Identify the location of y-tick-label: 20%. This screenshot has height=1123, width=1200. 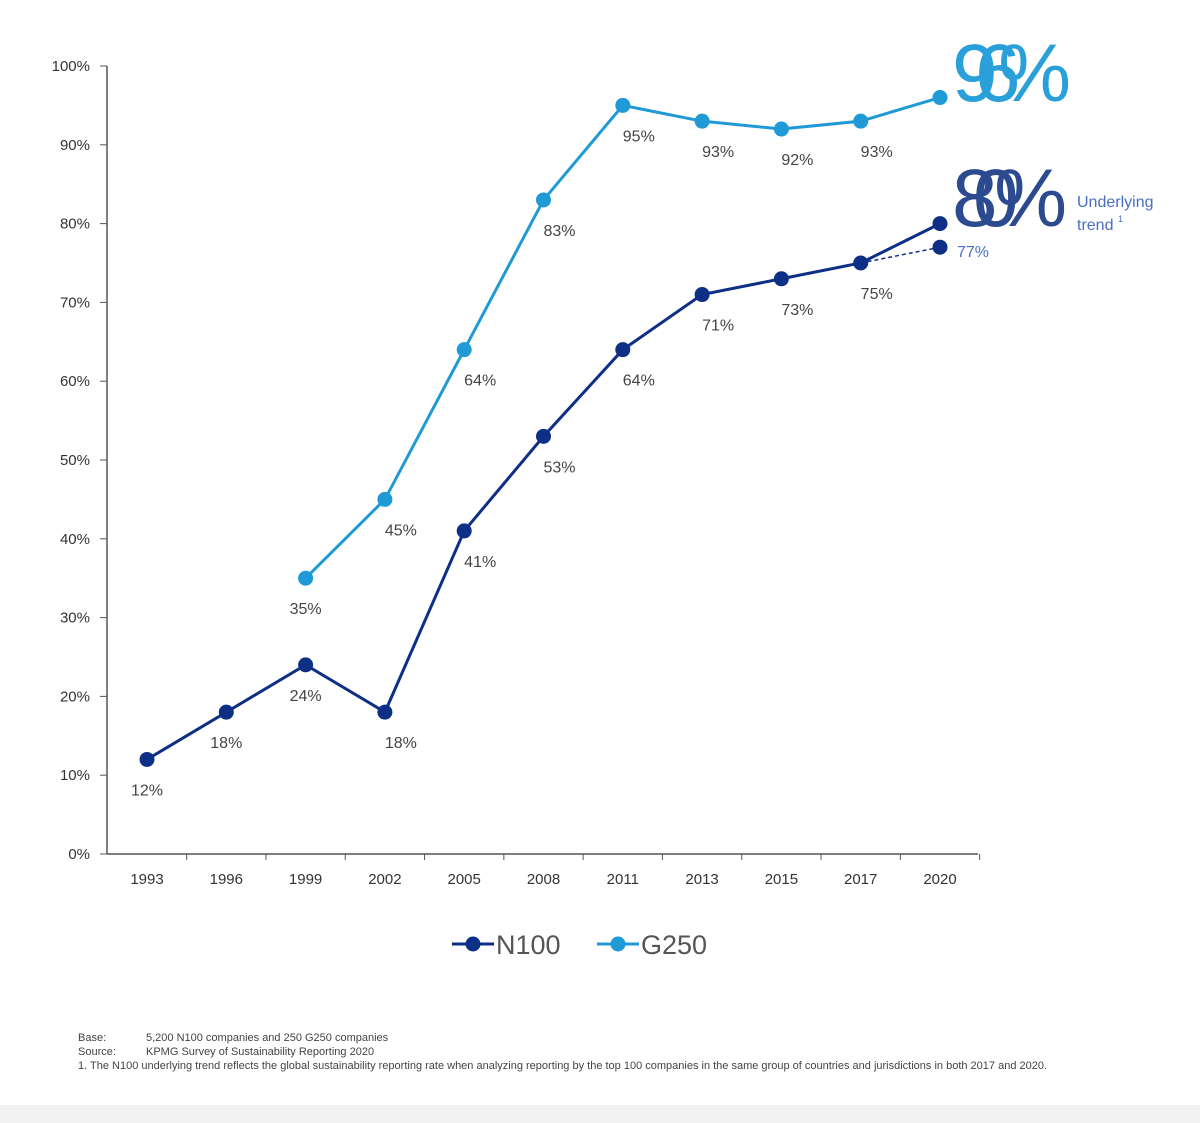
(75, 696).